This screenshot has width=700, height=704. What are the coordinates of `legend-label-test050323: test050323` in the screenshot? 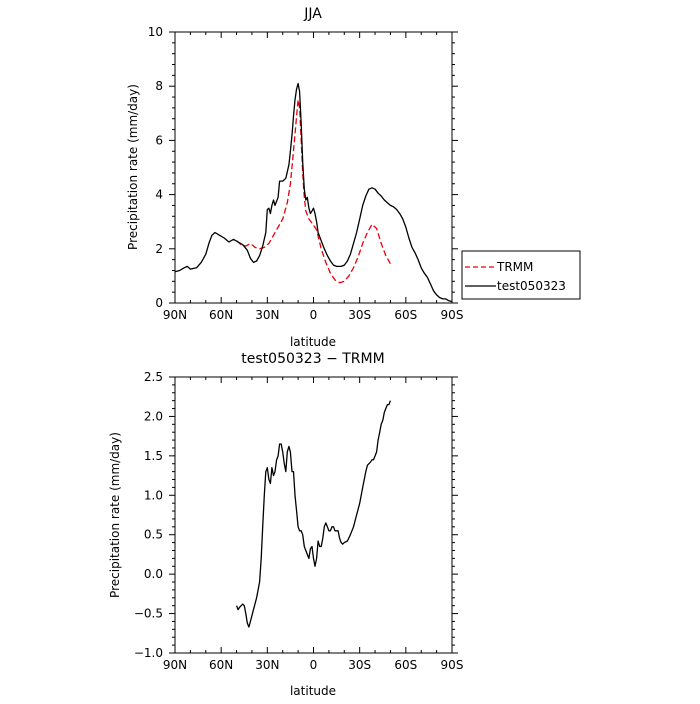 It's located at (531, 286).